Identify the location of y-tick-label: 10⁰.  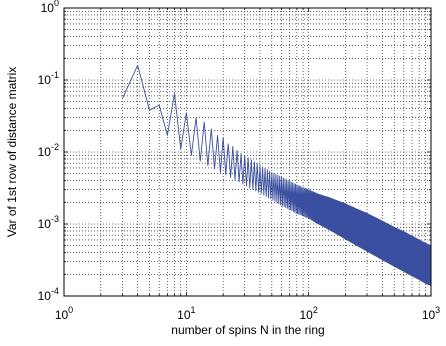
(50, 7).